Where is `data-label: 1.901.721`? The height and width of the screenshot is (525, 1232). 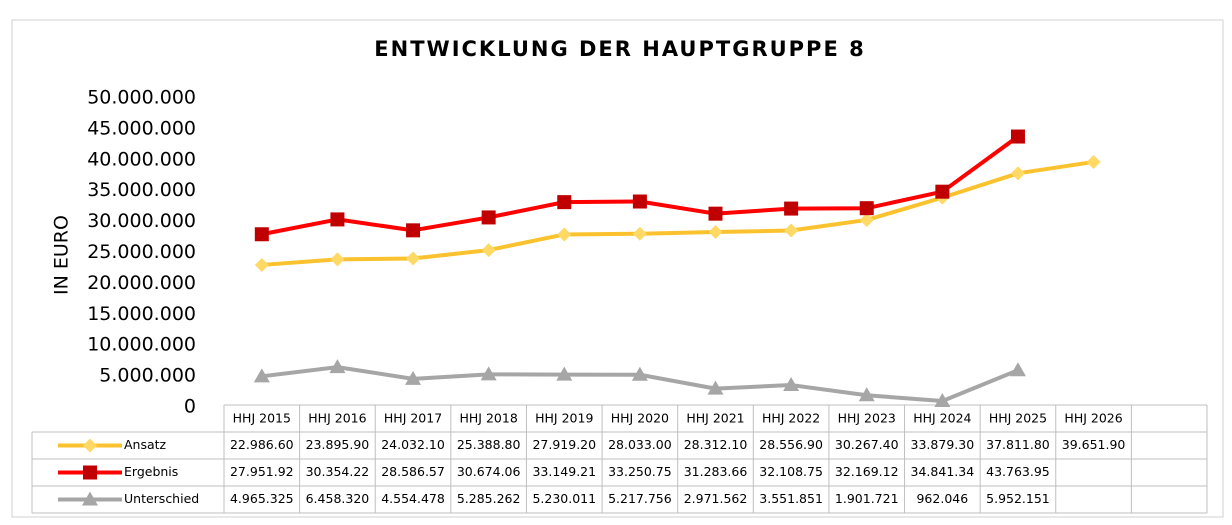
data-label: 1.901.721 is located at coordinates (867, 498).